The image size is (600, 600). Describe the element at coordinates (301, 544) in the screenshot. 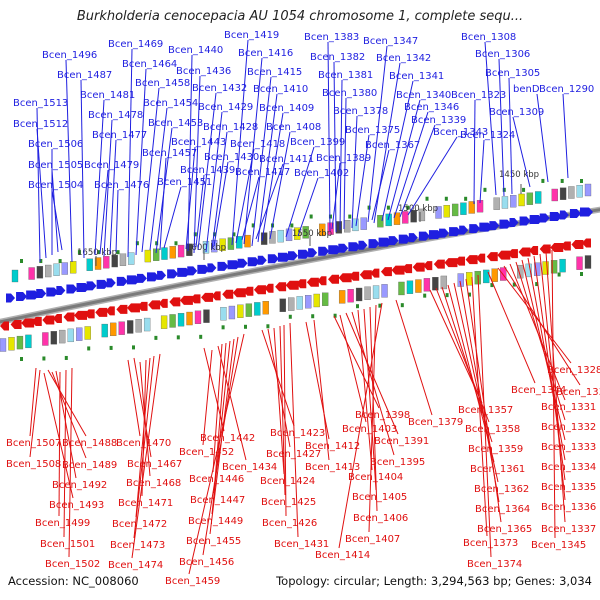

I see `gene-label: Bcen_1431` at that location.